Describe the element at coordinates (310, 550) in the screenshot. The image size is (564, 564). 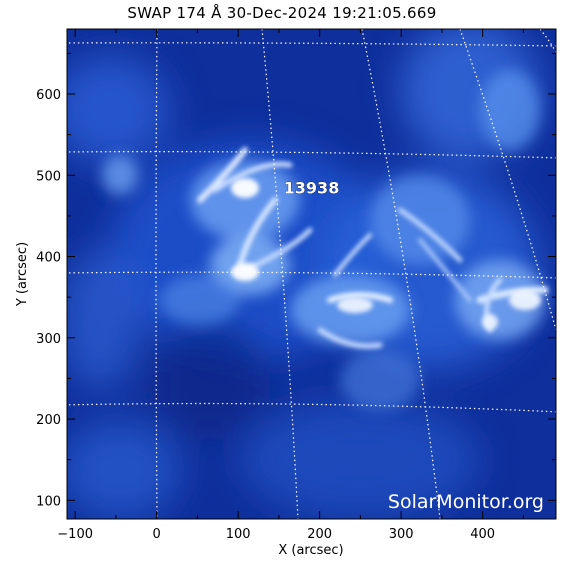
I see `x-axis-label: X (arcsec)` at that location.